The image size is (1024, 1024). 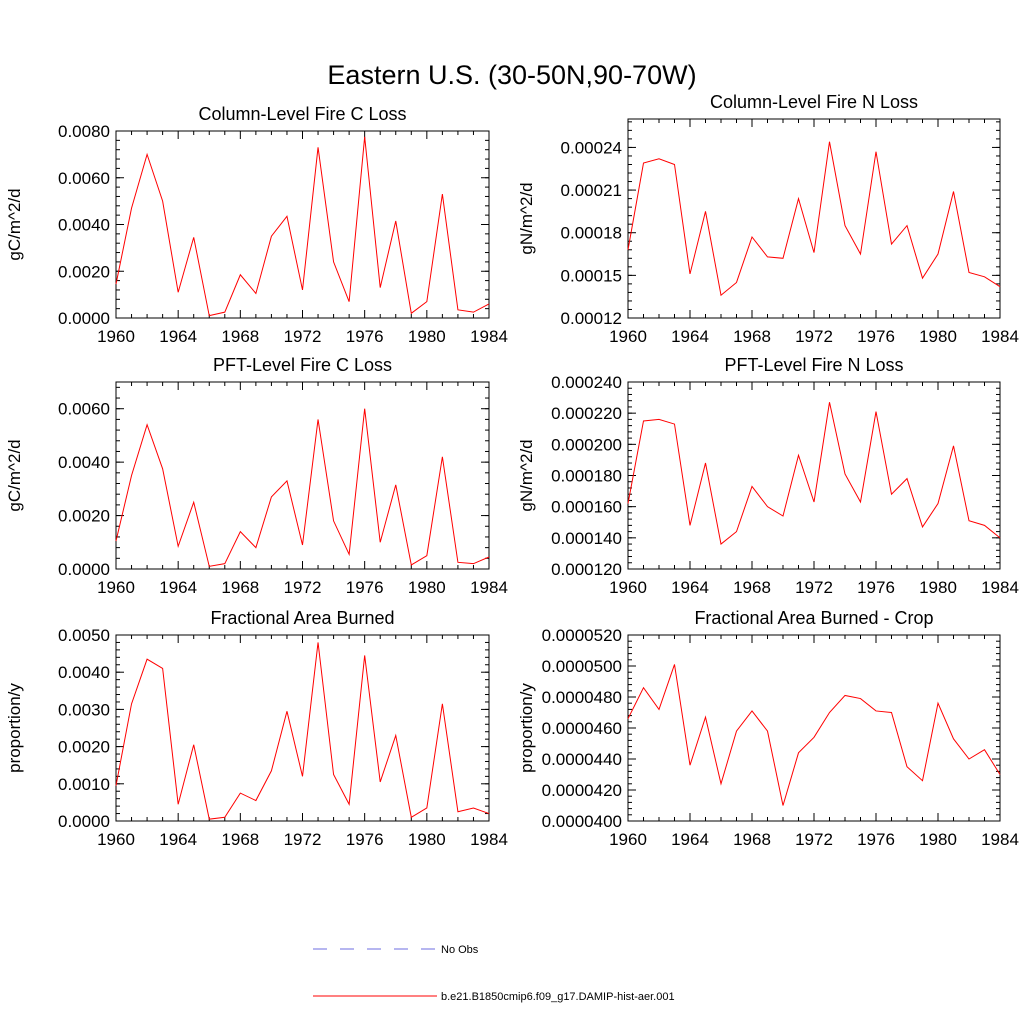 What do you see at coordinates (586, 507) in the screenshot?
I see `y-tick-label: 0.000160` at bounding box center [586, 507].